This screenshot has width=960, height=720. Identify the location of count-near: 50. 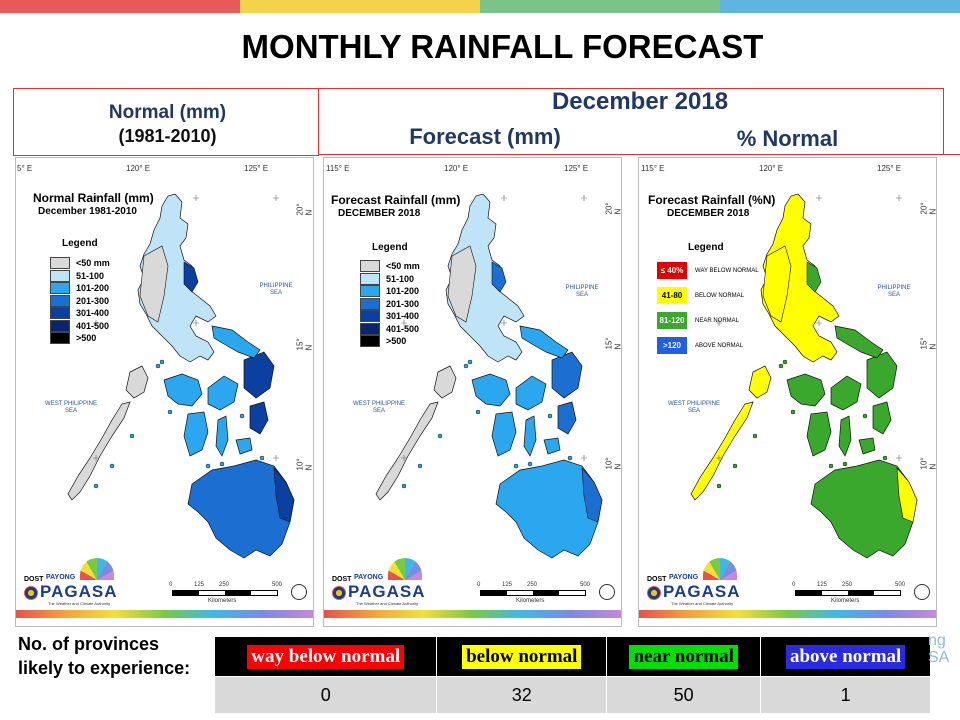
(684, 695).